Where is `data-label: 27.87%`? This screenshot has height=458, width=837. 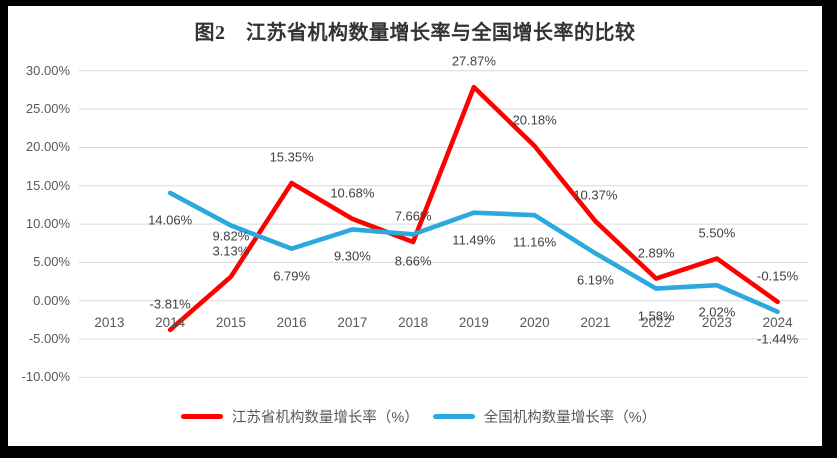
data-label: 27.87% is located at coordinates (473, 61).